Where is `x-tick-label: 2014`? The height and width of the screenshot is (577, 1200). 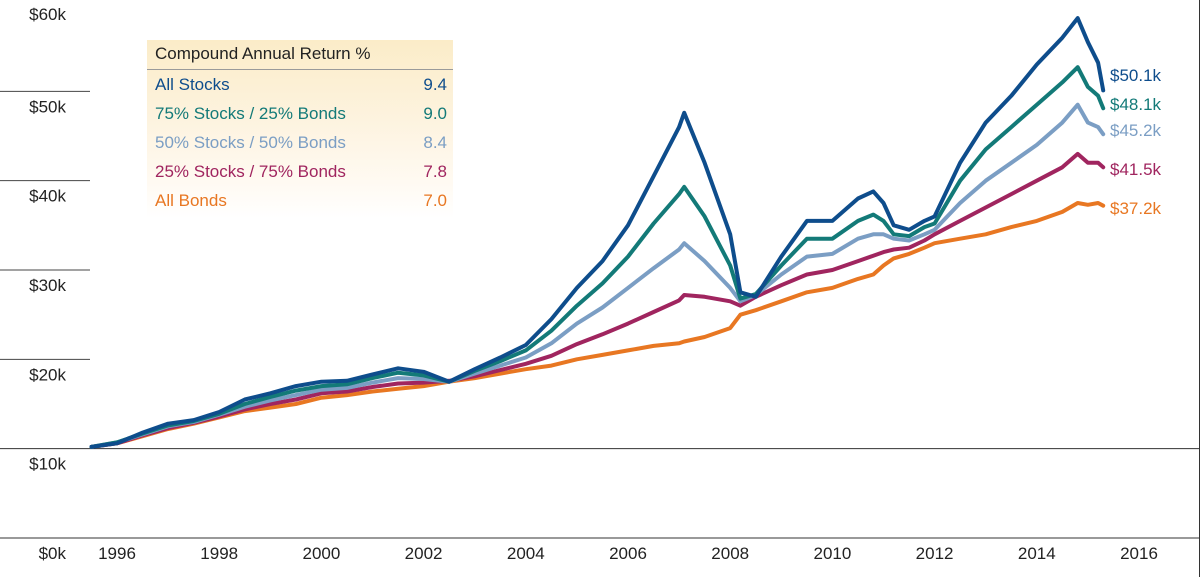 x-tick-label: 2014 is located at coordinates (1037, 553).